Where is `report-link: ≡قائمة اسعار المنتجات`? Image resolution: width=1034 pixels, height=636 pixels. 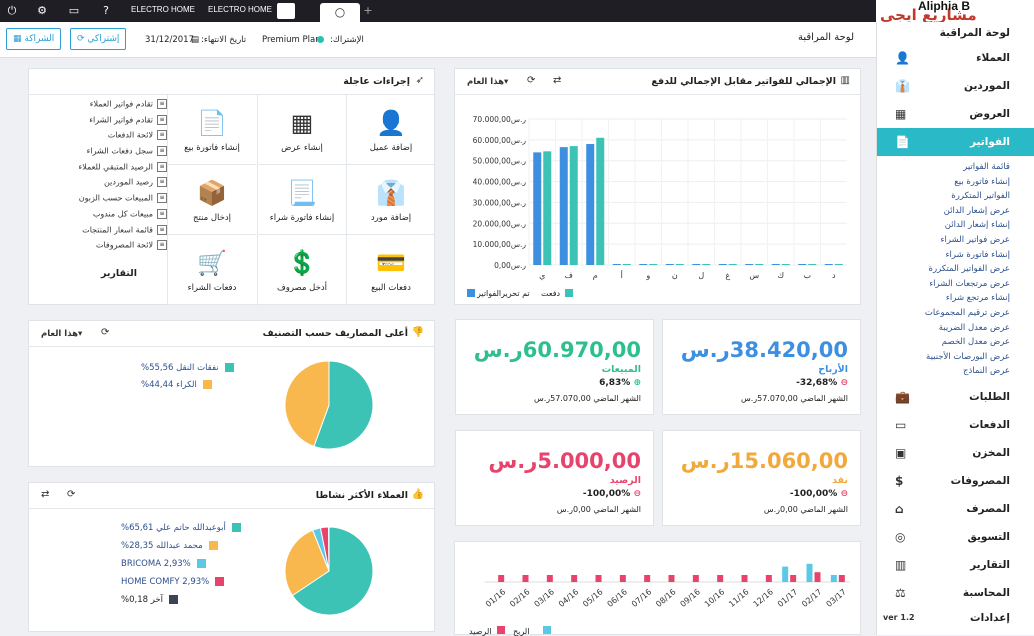
report-link: ≡قائمة اسعار المنتجات is located at coordinates (103, 233).